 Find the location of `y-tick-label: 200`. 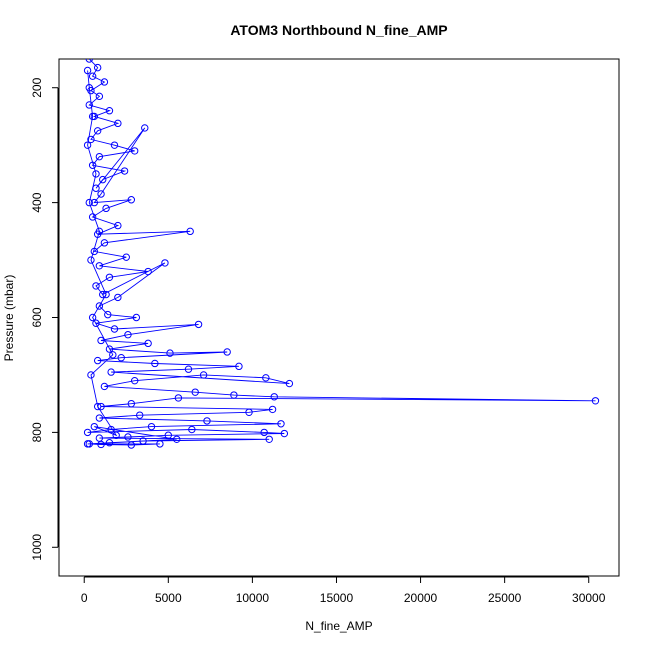

y-tick-label: 200 is located at coordinates (37, 87).